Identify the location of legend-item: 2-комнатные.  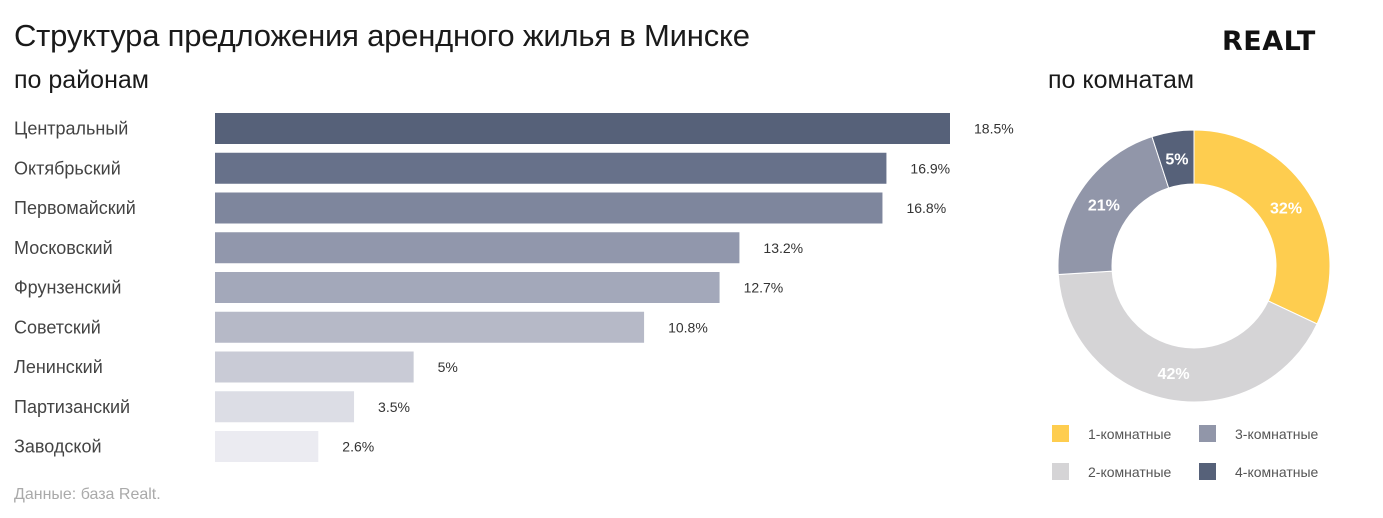
(1111, 471).